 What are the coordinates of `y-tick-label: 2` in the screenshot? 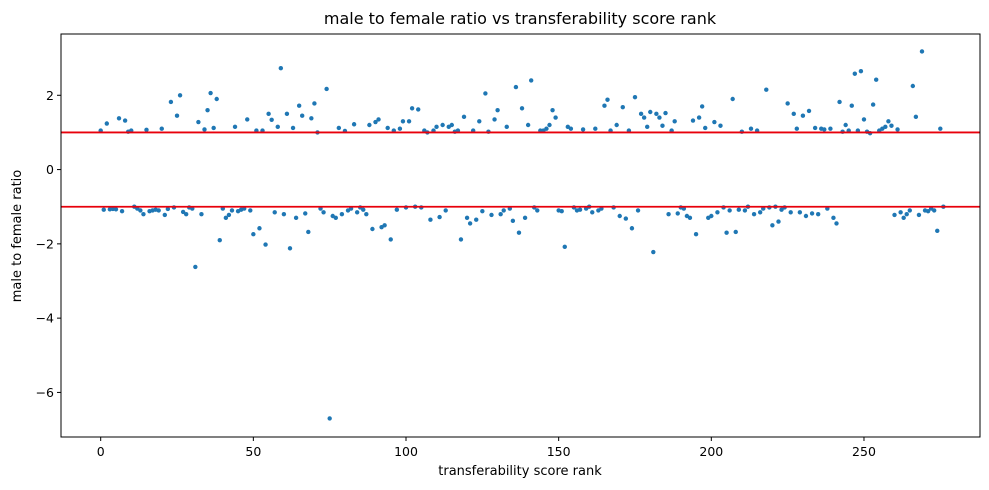 It's located at (50, 95).